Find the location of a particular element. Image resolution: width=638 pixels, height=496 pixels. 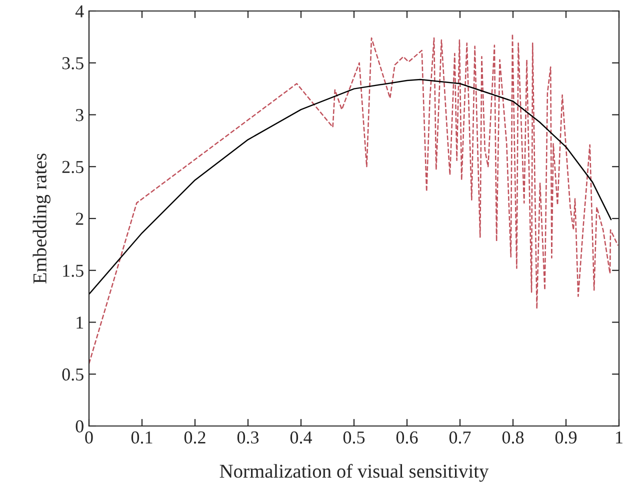

x-tick-label: 0.3 is located at coordinates (248, 437).